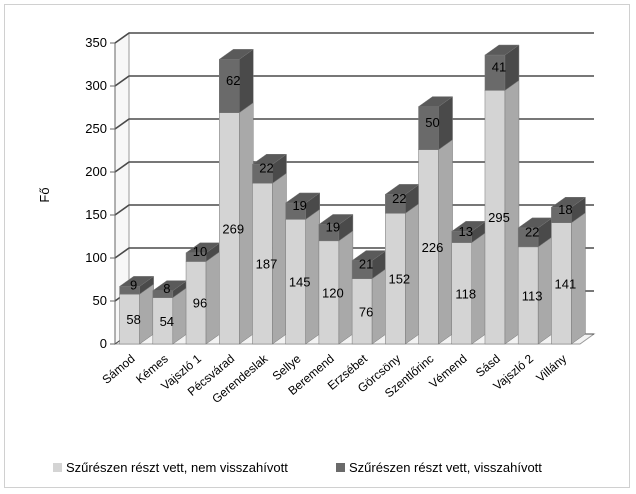 The height and width of the screenshot is (494, 636). I want to click on y-tick-label: 150, so click(96, 214).